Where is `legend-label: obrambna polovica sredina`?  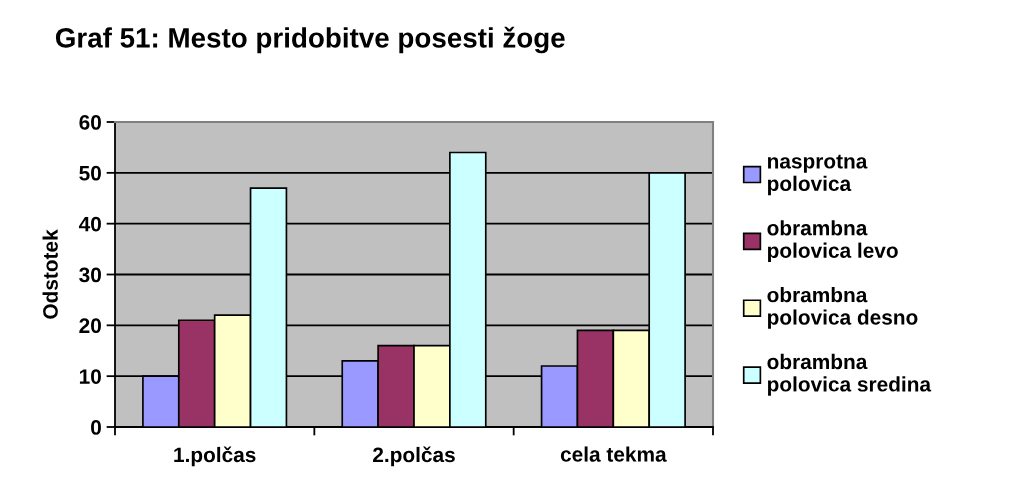 legend-label: obrambna polovica sredina is located at coordinates (849, 374).